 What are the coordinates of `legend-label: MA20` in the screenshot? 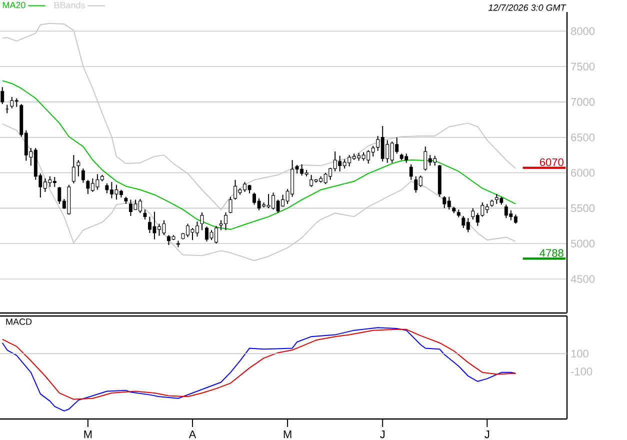 It's located at (14, 5).